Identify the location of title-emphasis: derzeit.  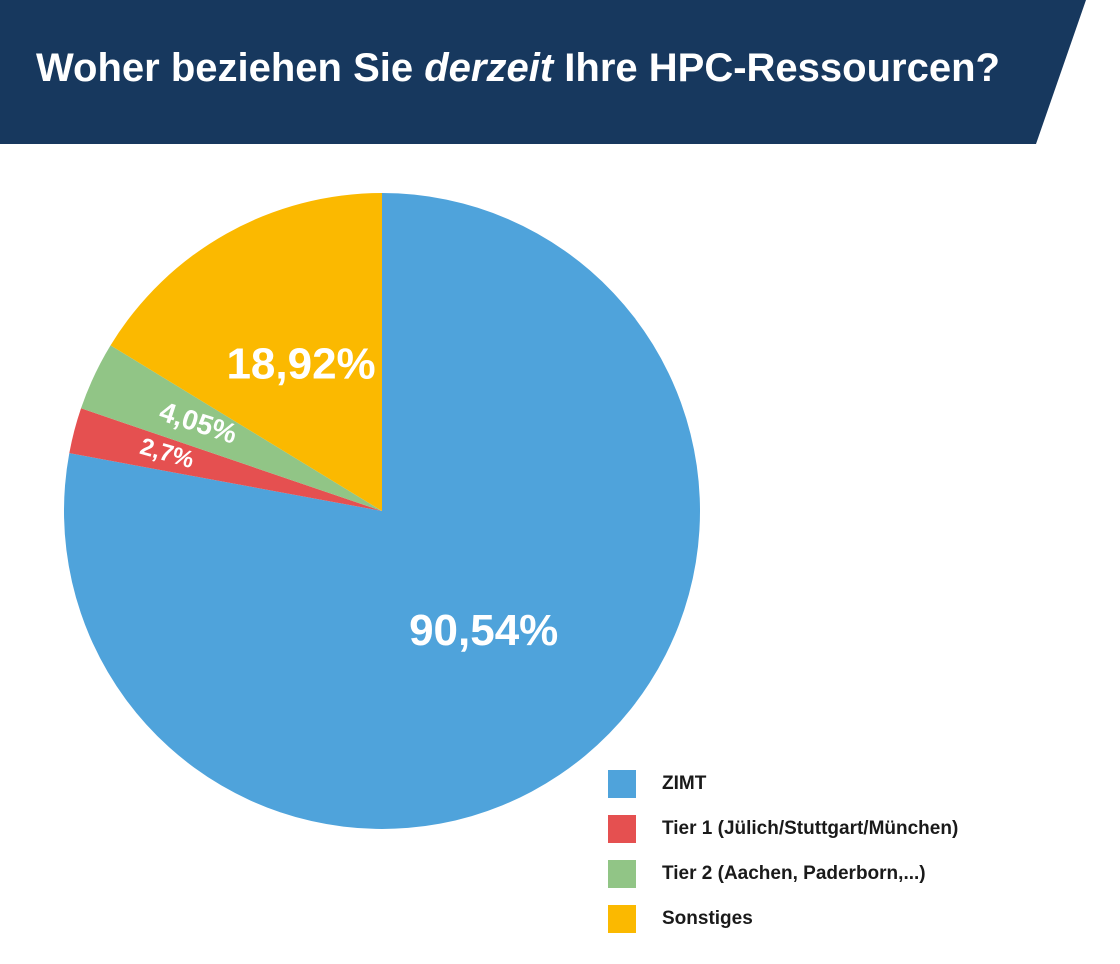
(489, 68).